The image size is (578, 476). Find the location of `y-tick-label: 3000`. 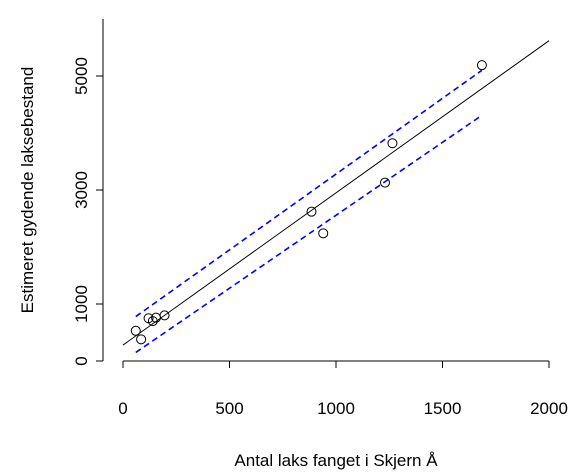

y-tick-label: 3000 is located at coordinates (81, 190).